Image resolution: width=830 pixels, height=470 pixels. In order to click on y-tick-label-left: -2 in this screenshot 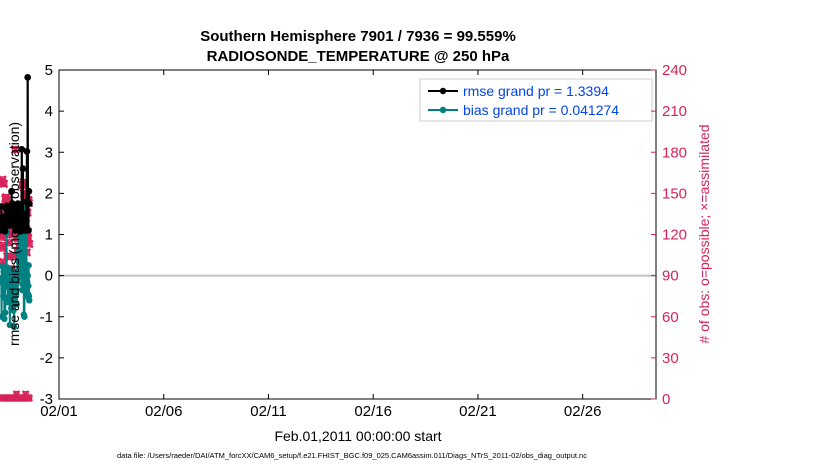, I will do `click(46, 358)`.